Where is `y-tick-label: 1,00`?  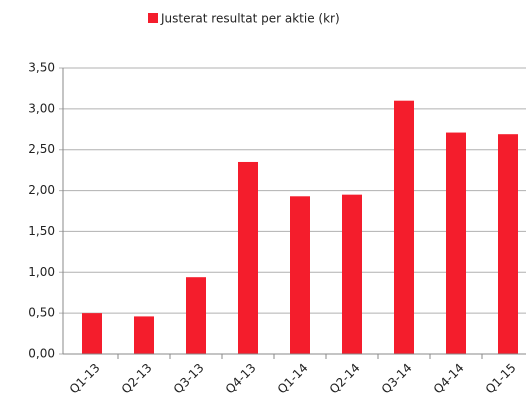 y-tick-label: 1,00 is located at coordinates (41, 272).